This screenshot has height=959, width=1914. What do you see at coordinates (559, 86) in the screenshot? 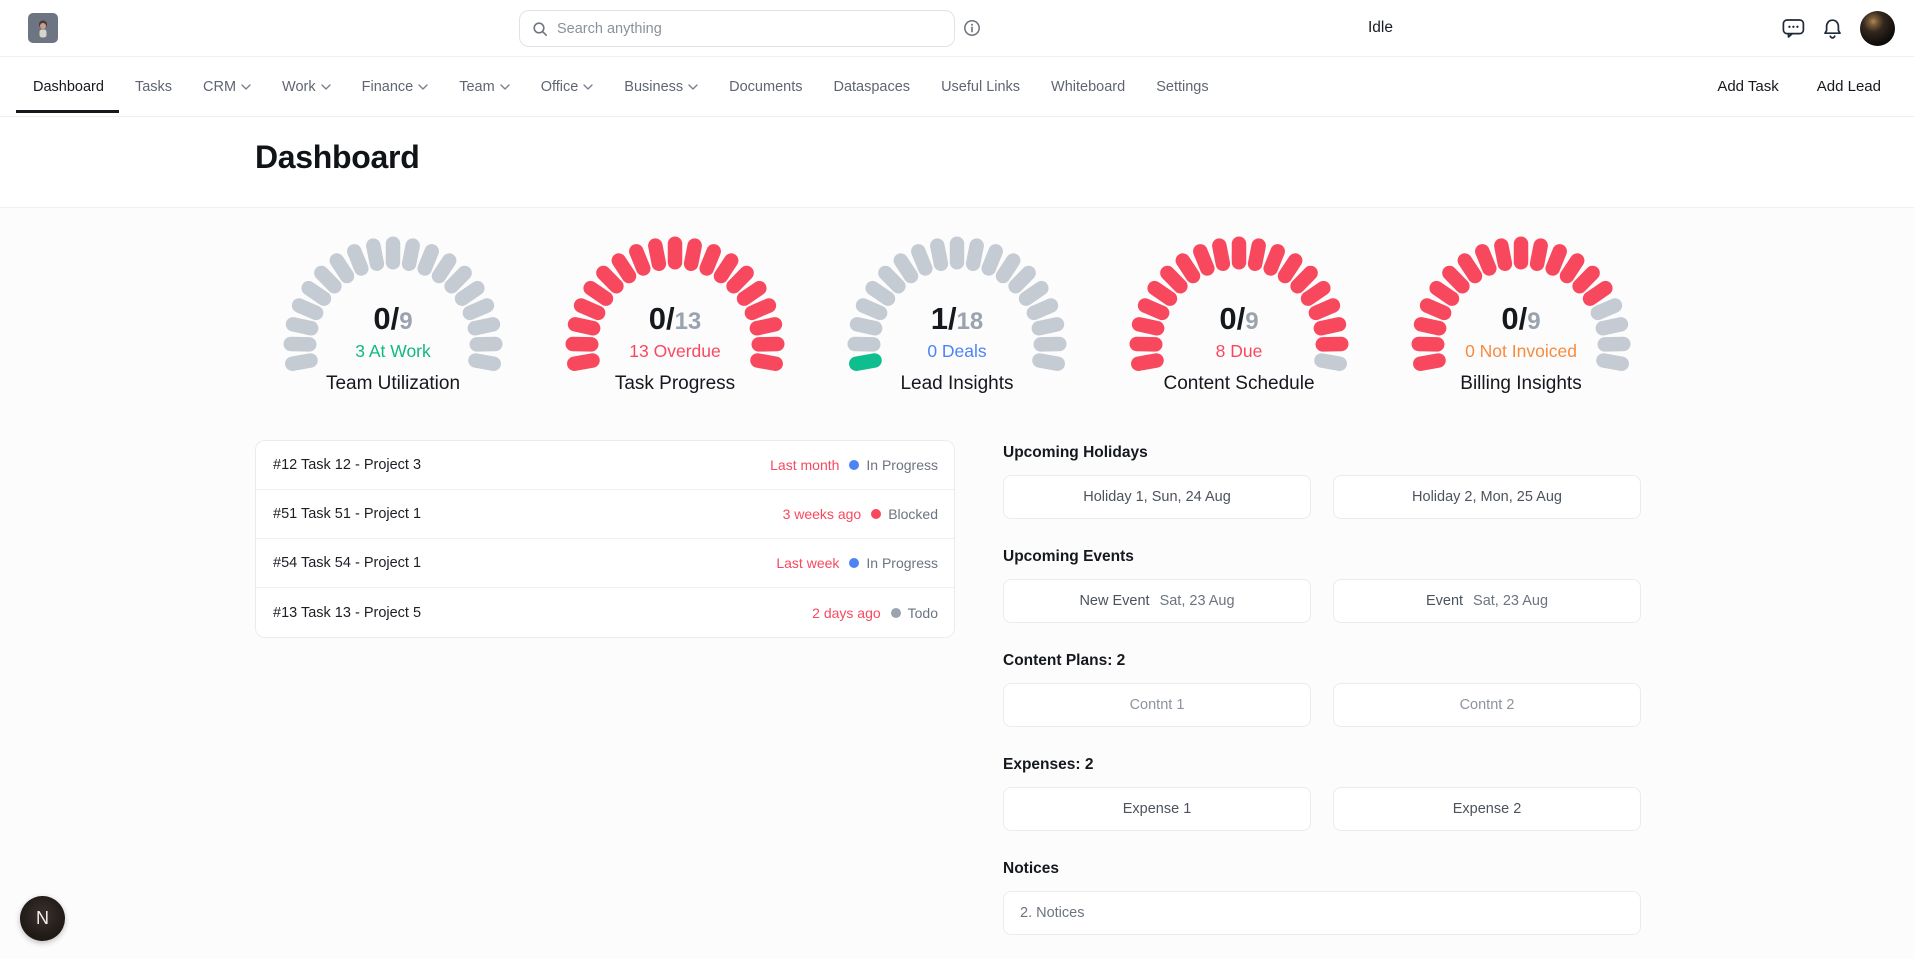
I see `nav-item-label: Office` at bounding box center [559, 86].